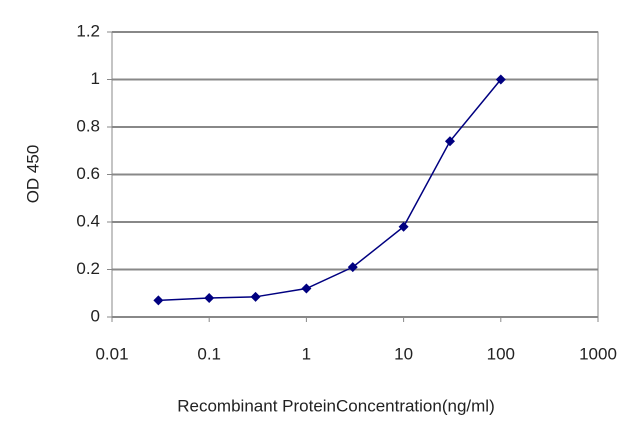  I want to click on y-tick-label: 0.4, so click(88, 220).